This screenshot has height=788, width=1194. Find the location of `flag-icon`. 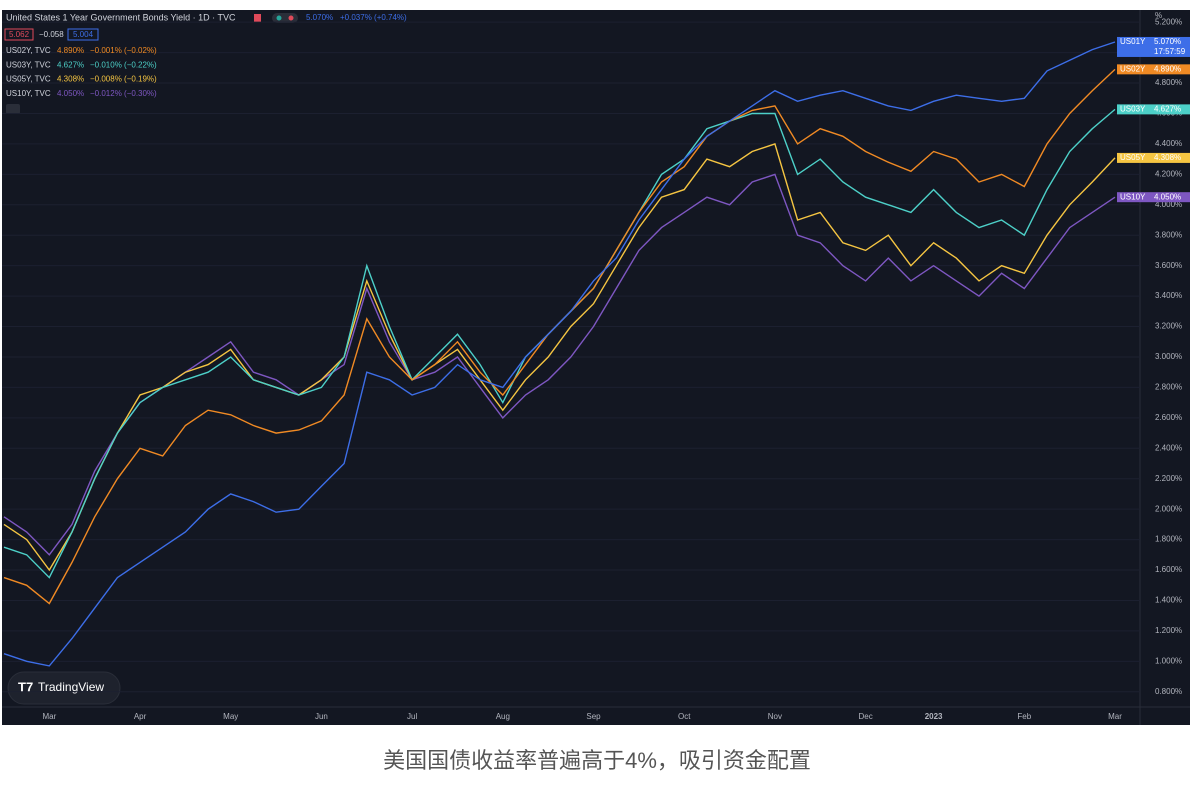

flag-icon is located at coordinates (257, 18).